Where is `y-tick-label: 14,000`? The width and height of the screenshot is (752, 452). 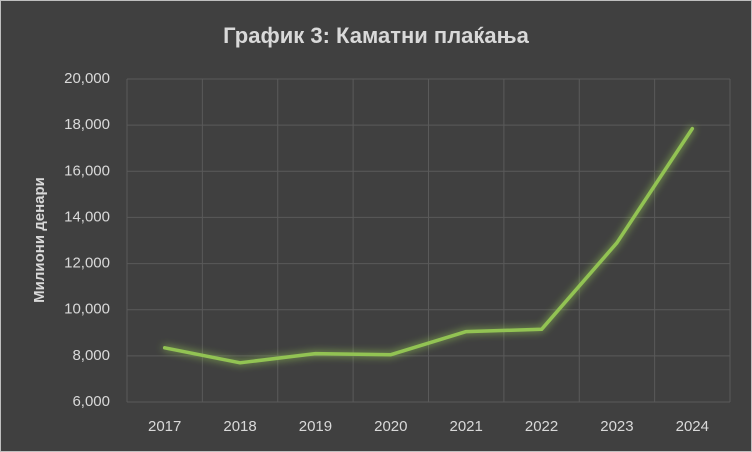
y-tick-label: 14,000 is located at coordinates (87, 216).